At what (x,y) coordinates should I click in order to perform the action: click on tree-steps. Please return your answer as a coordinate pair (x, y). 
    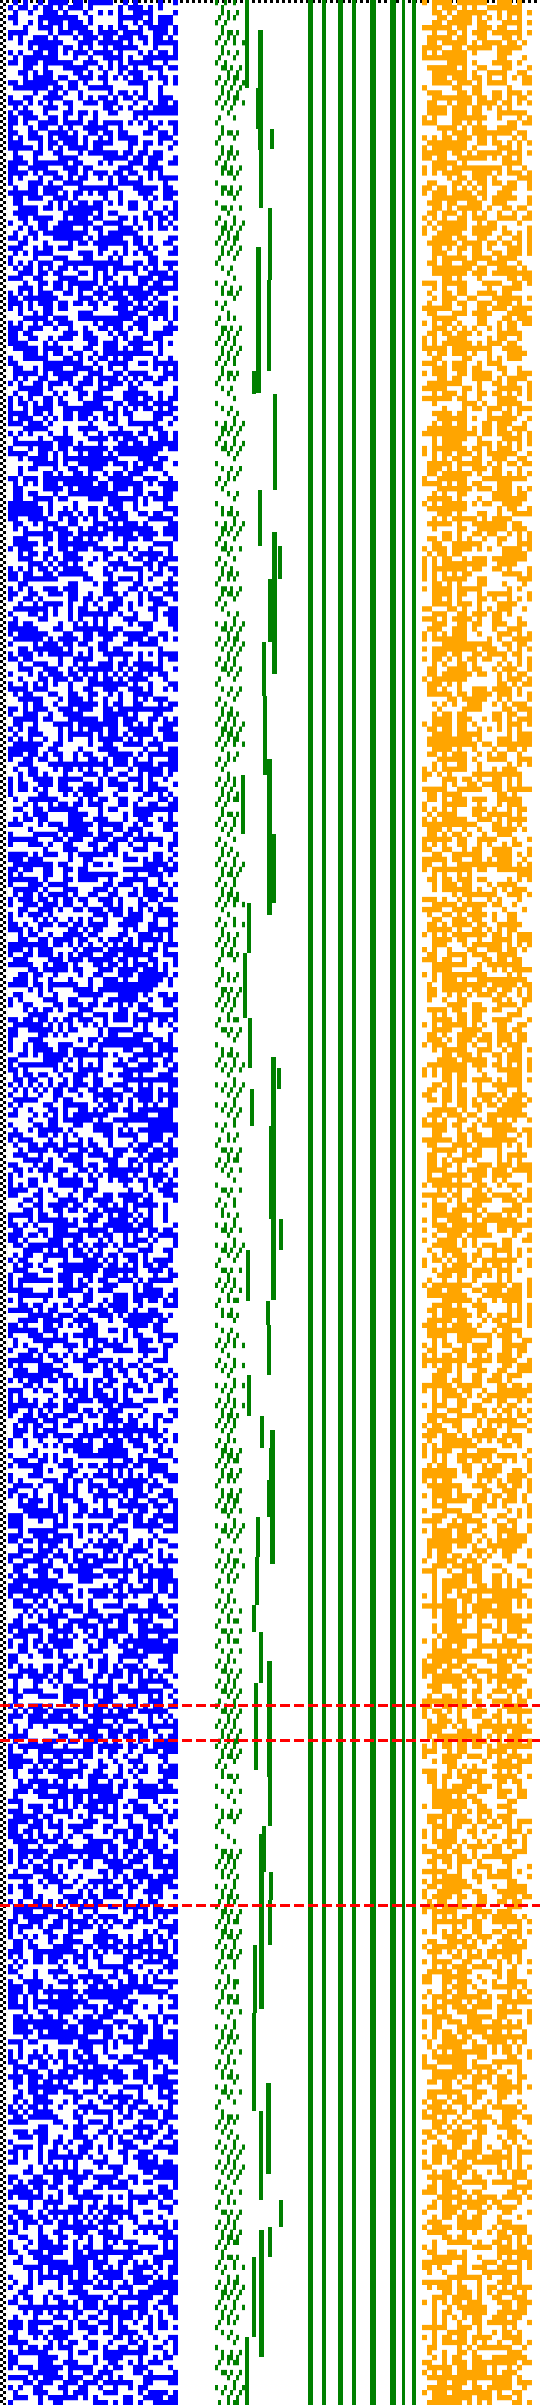
    Looking at the image, I should click on (249, 1202).